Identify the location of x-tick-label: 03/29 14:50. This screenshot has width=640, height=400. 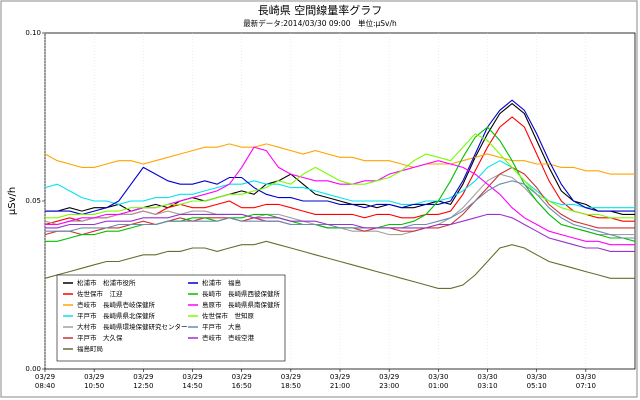
(192, 381).